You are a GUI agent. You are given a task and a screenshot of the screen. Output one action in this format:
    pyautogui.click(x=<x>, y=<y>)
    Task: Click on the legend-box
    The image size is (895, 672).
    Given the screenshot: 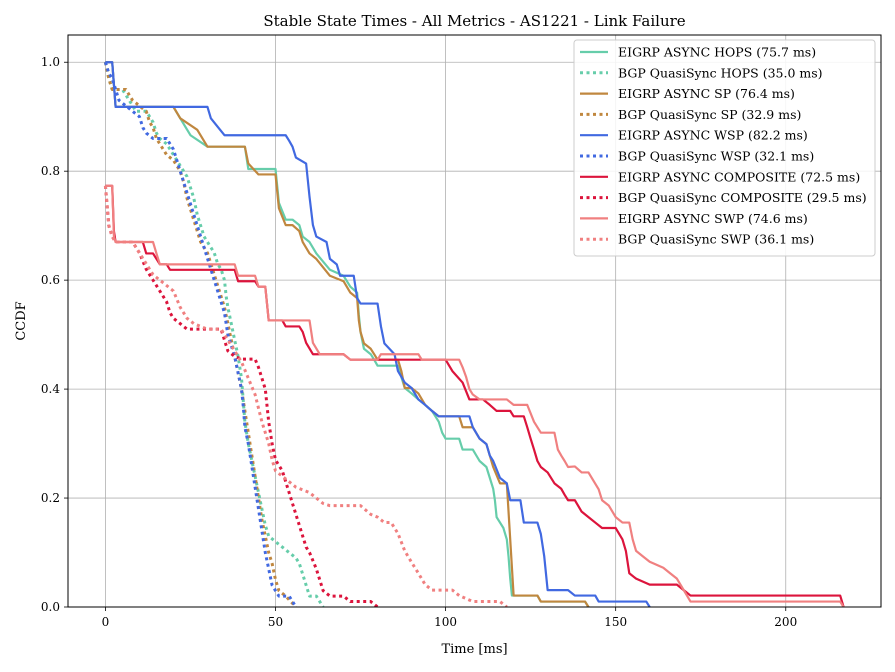 What is the action you would take?
    pyautogui.click(x=724, y=148)
    